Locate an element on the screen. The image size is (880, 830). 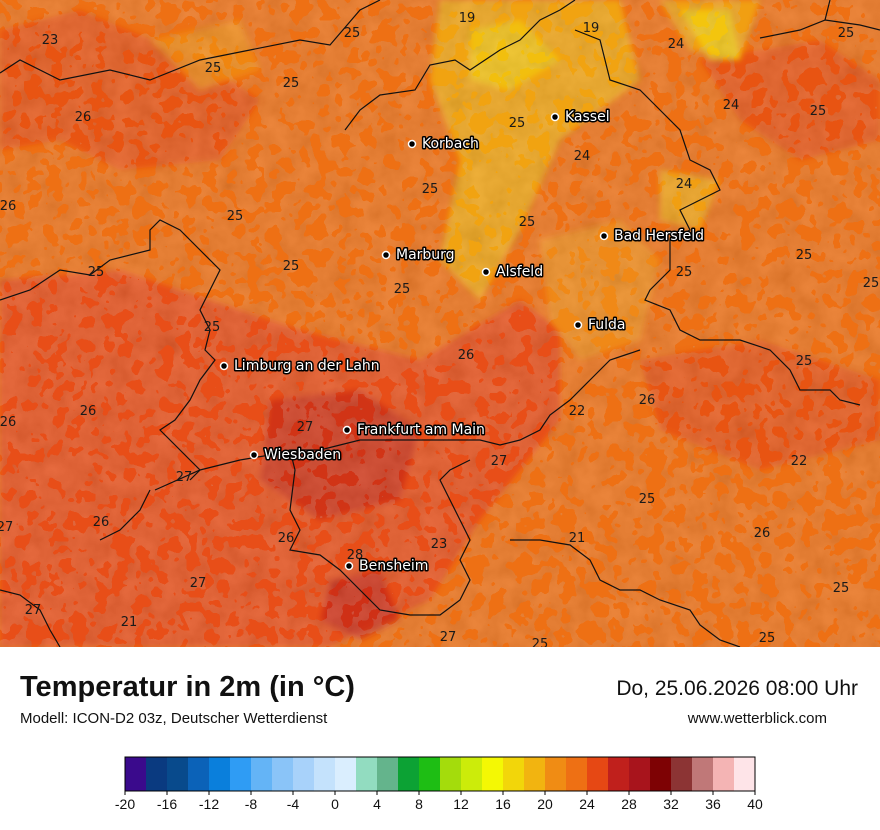
temperature-label: 28 is located at coordinates (355, 555).